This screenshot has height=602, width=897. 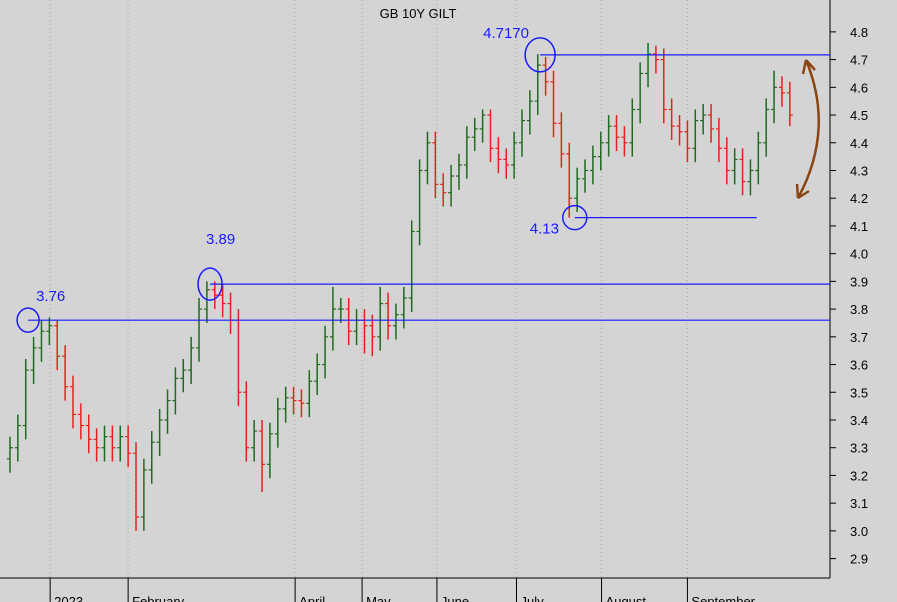 What do you see at coordinates (859, 337) in the screenshot?
I see `y-tick-label: 3.7` at bounding box center [859, 337].